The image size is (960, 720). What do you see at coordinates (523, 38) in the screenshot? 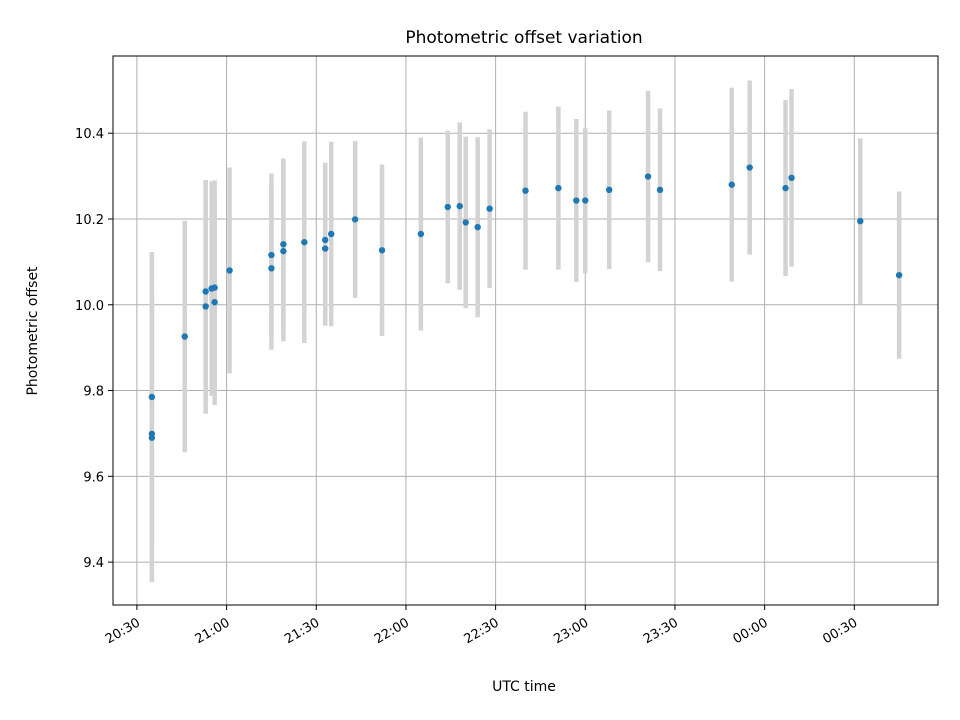
I see `chart-title: Photometric offset variation` at bounding box center [523, 38].